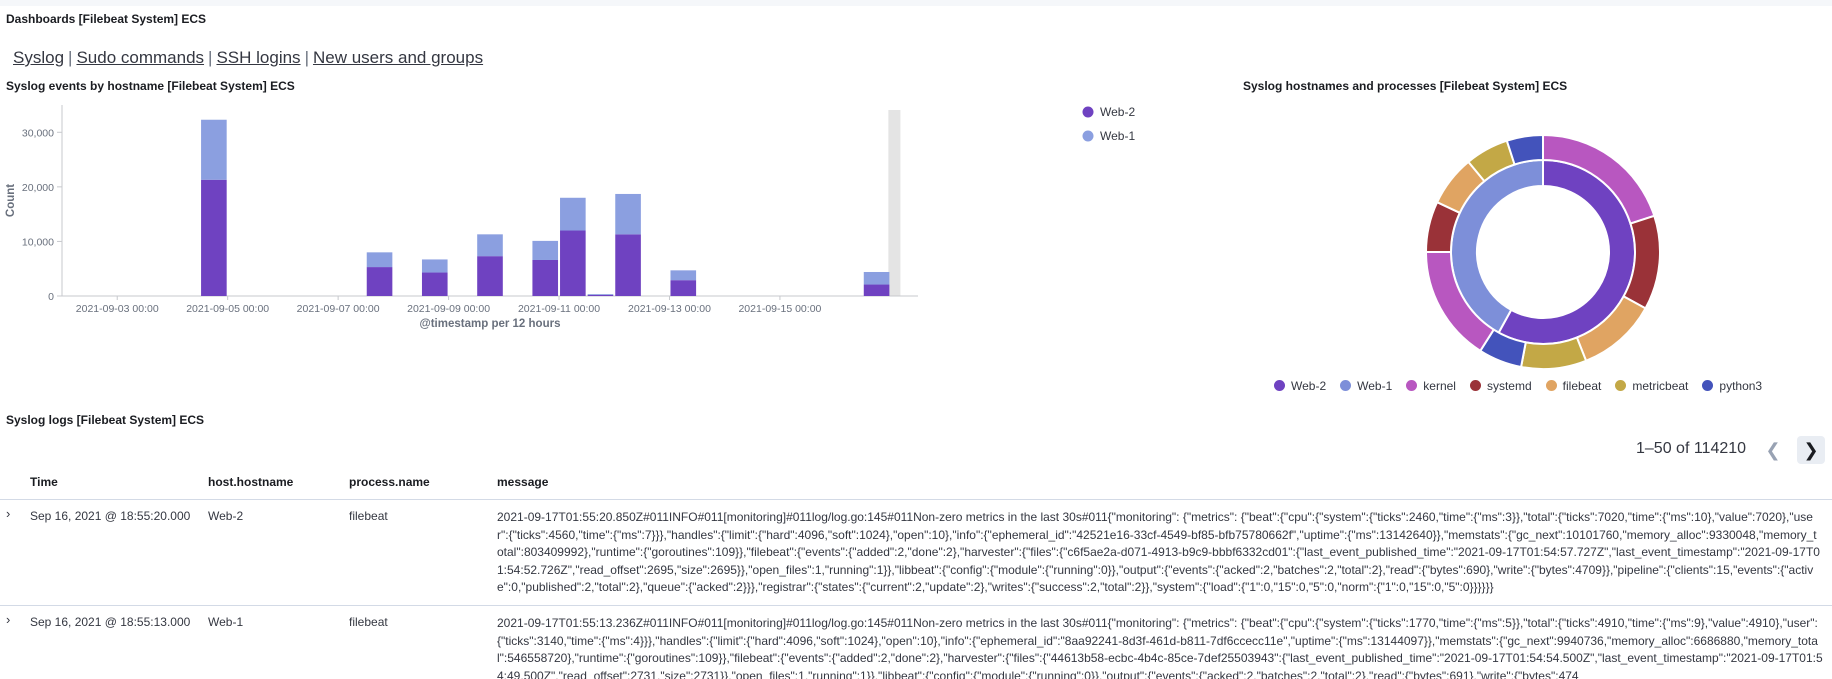 The width and height of the screenshot is (1832, 679). Describe the element at coordinates (1660, 385) in the screenshot. I see `legend-label: metricbeat` at that location.